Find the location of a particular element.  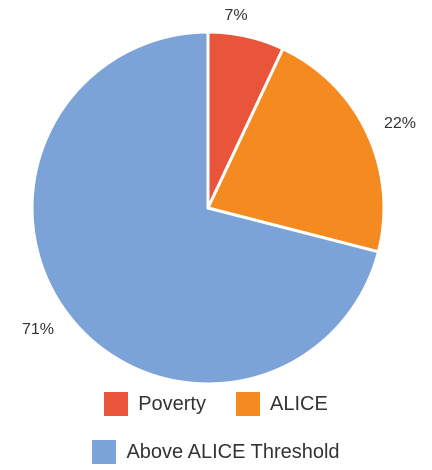

legend-item-alice: ALICE is located at coordinates (282, 404).